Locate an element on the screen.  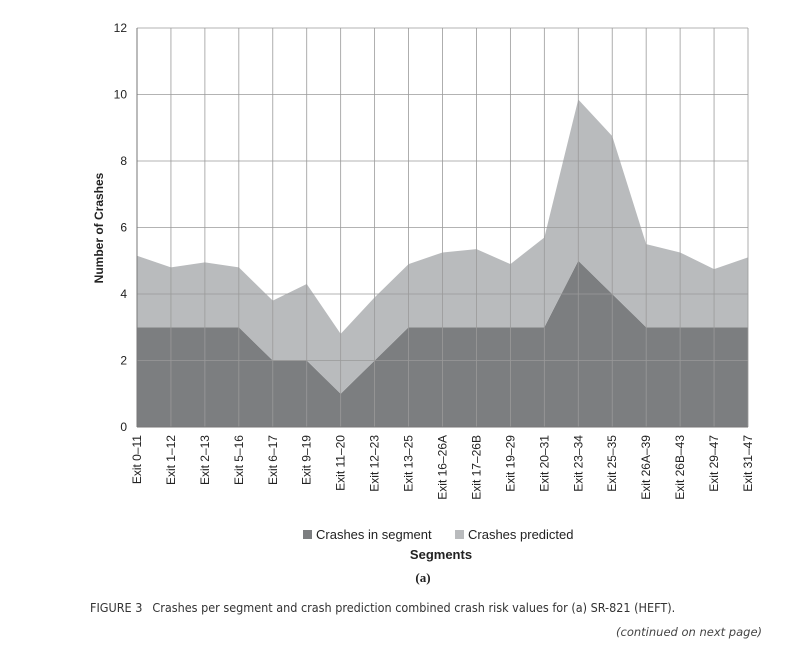
y-tick-label: 12 is located at coordinates (121, 28).